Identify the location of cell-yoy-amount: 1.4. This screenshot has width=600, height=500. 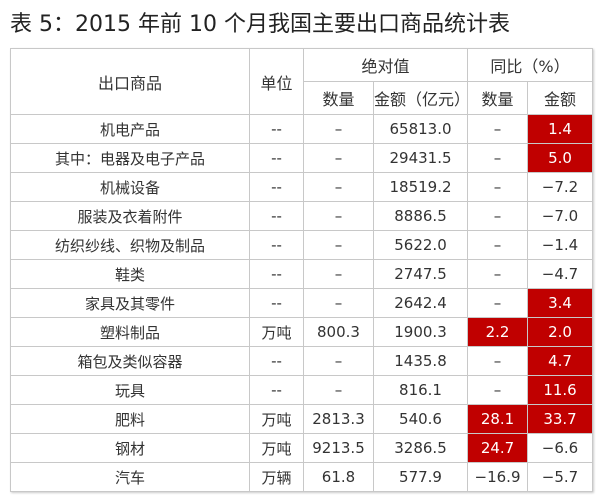
(560, 129).